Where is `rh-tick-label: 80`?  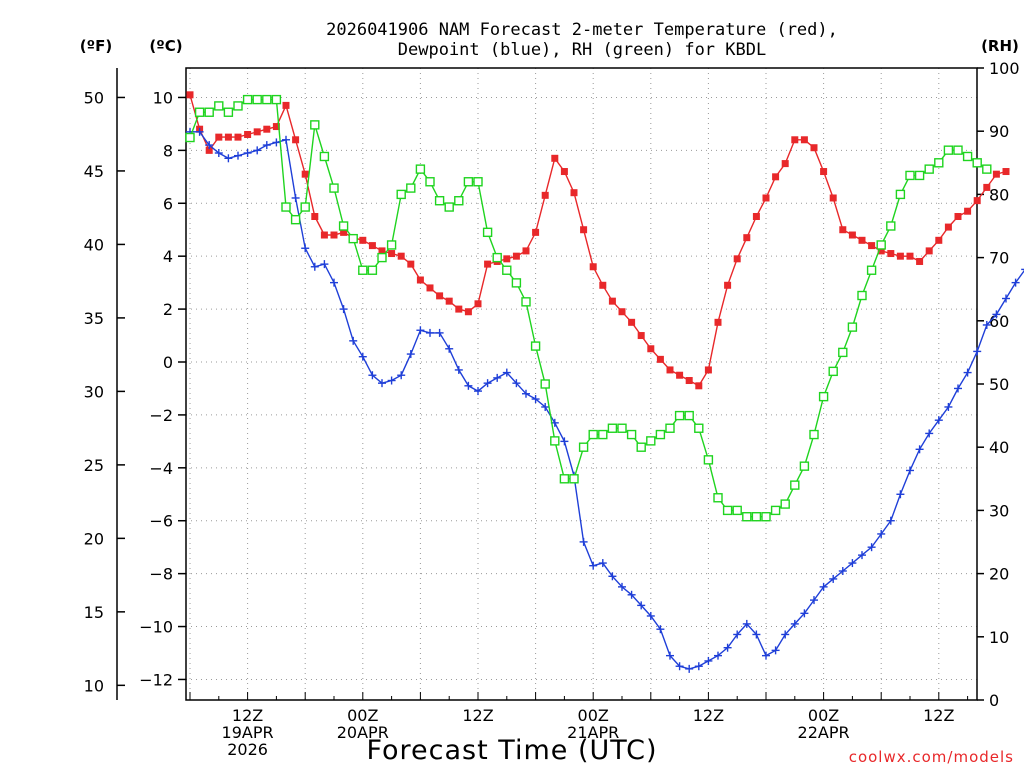
rh-tick-label: 80 is located at coordinates (999, 194).